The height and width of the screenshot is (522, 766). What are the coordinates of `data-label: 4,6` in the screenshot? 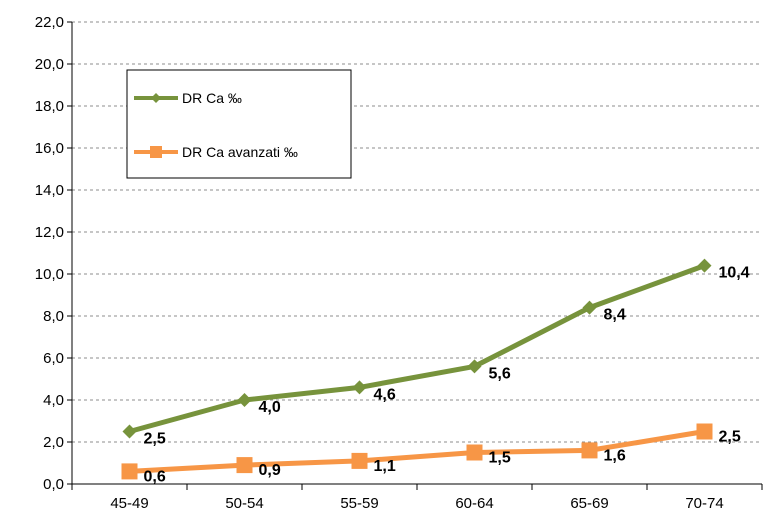 It's located at (385, 394).